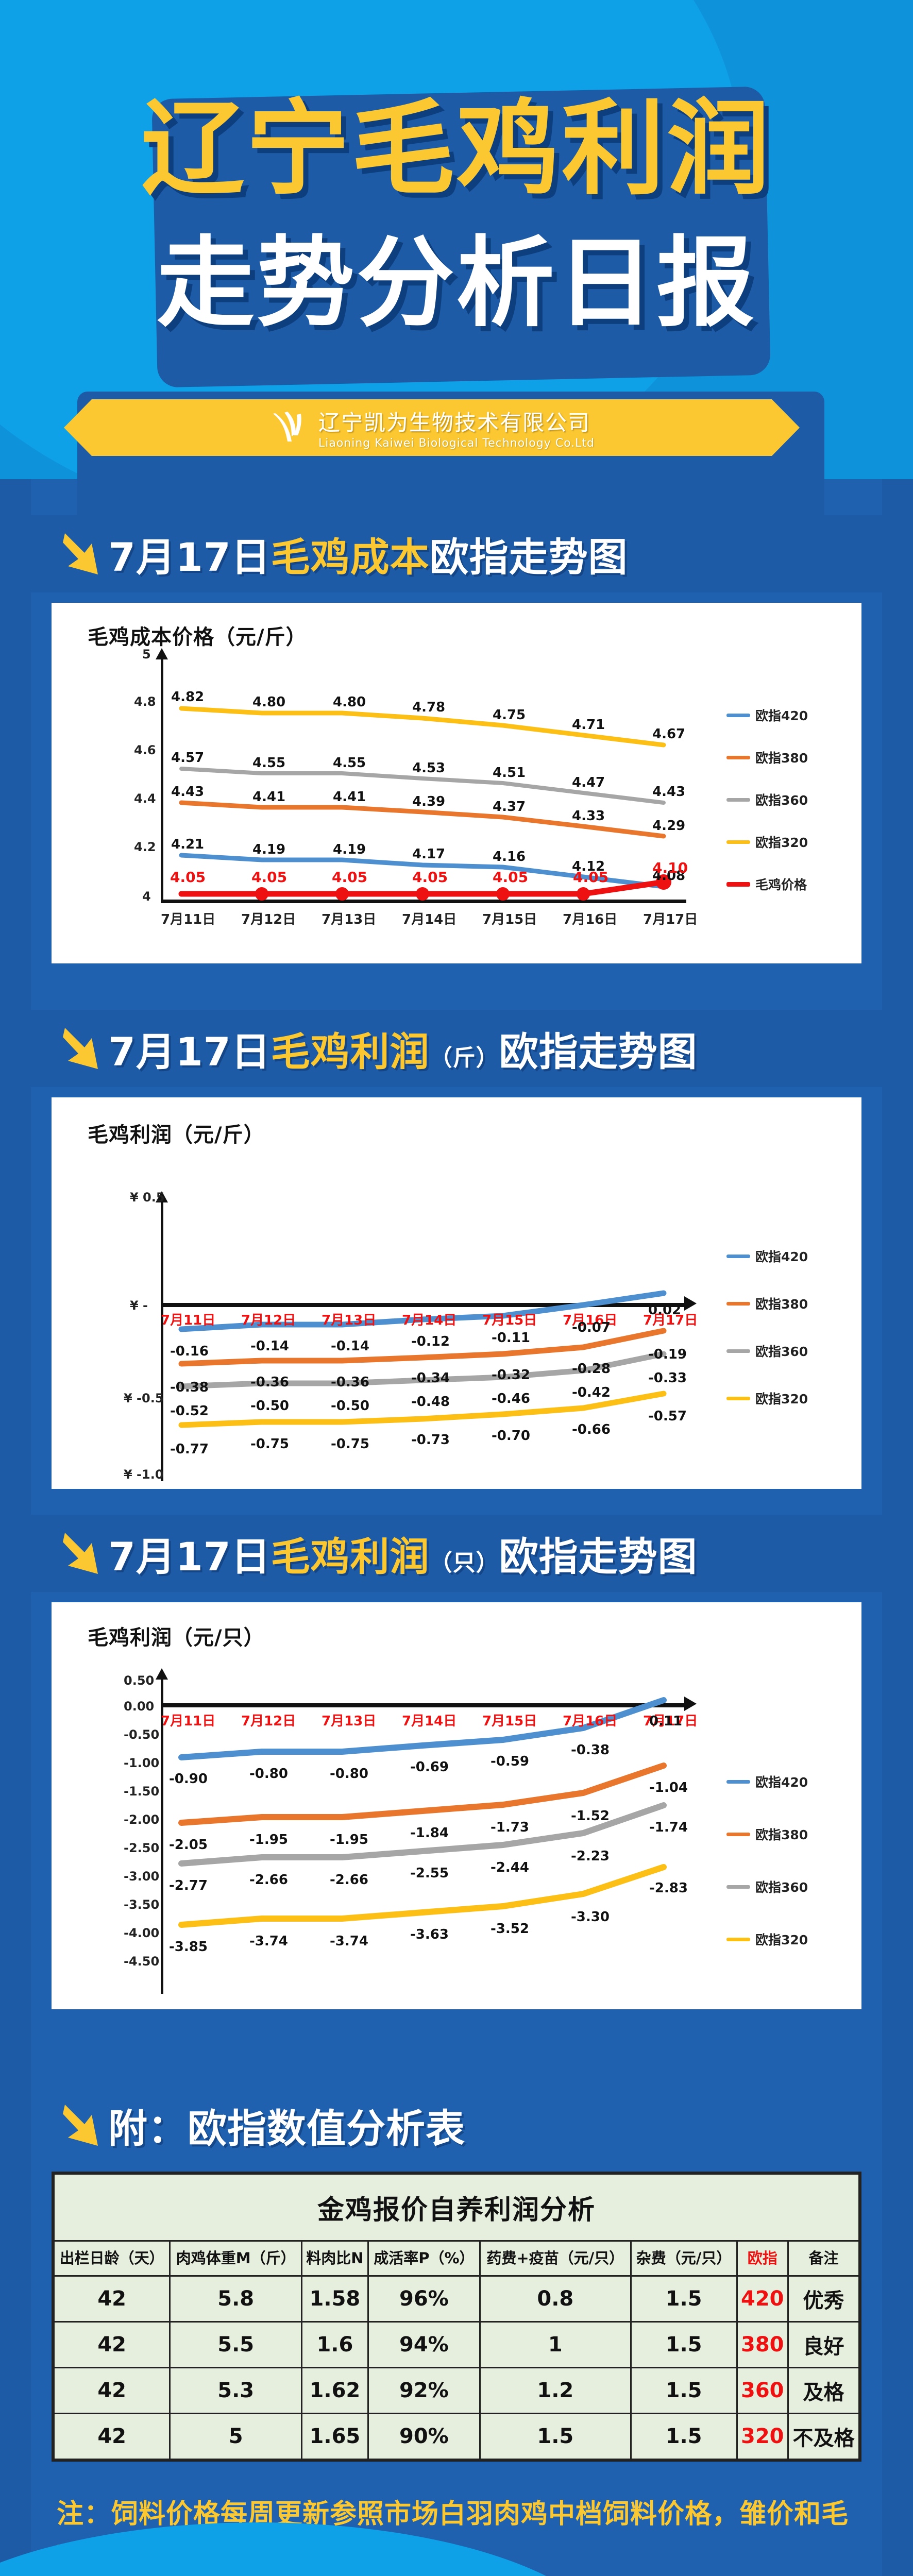  I want to click on table-cell-remark: 优秀, so click(824, 2299).